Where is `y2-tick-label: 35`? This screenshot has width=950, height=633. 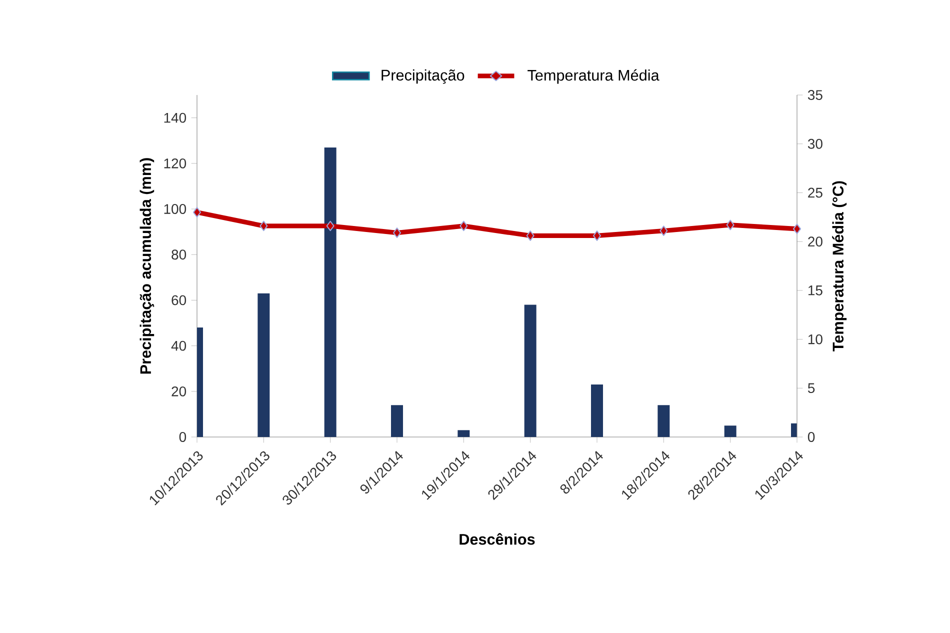
y2-tick-label: 35 is located at coordinates (815, 95).